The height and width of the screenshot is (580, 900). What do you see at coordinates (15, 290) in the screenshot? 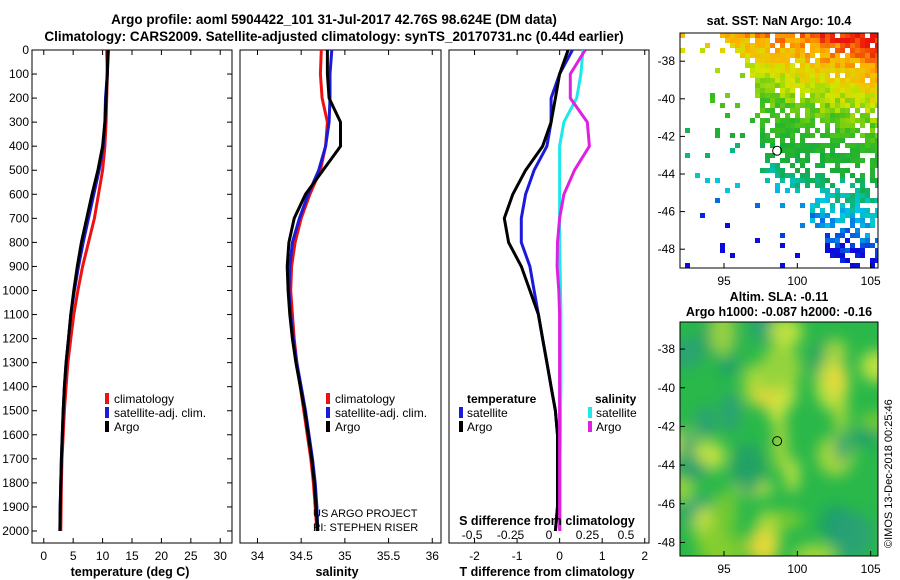
I see `y-tick-label: 1000` at bounding box center [15, 290].